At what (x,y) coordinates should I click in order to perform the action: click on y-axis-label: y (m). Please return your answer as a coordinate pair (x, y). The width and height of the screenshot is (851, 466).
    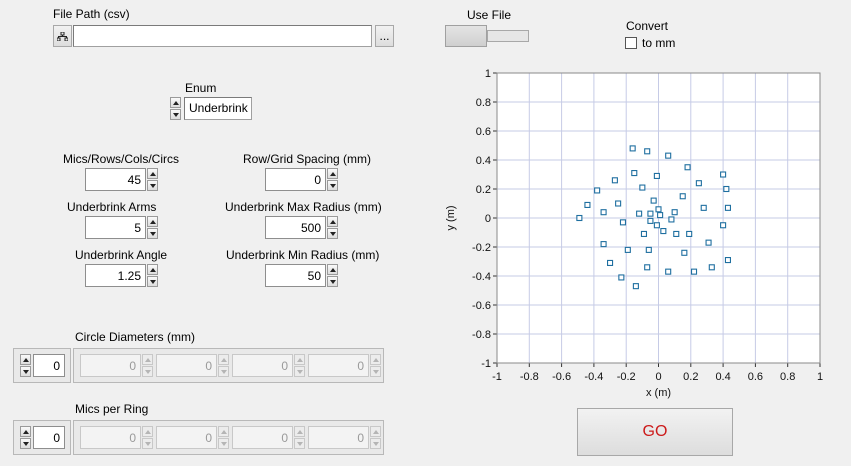
    Looking at the image, I should click on (451, 217).